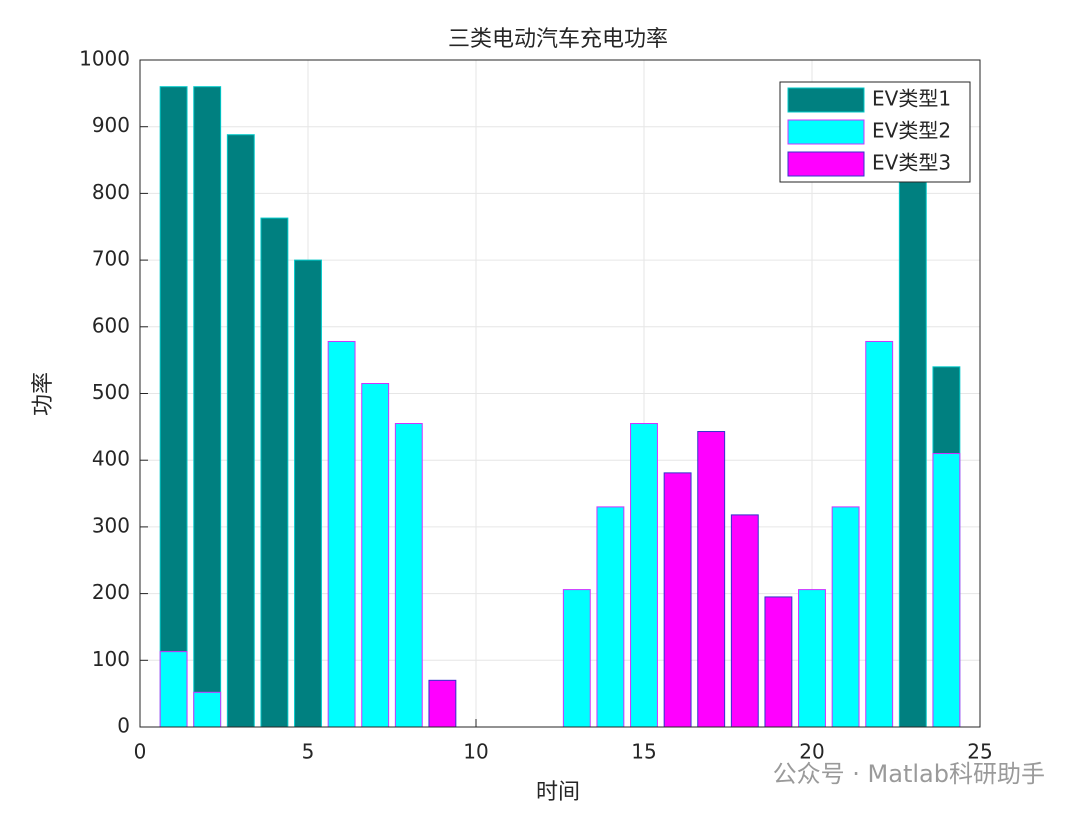 The width and height of the screenshot is (1080, 821). What do you see at coordinates (909, 774) in the screenshot?
I see `watermark: 公众号 · Matlab科研助手` at bounding box center [909, 774].